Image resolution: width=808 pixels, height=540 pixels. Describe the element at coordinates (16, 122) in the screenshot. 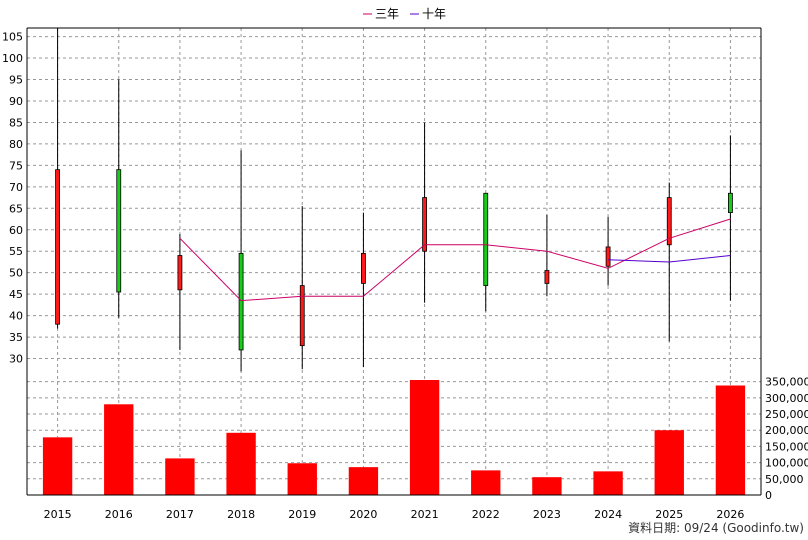

I see `price-tick-label: 85` at that location.